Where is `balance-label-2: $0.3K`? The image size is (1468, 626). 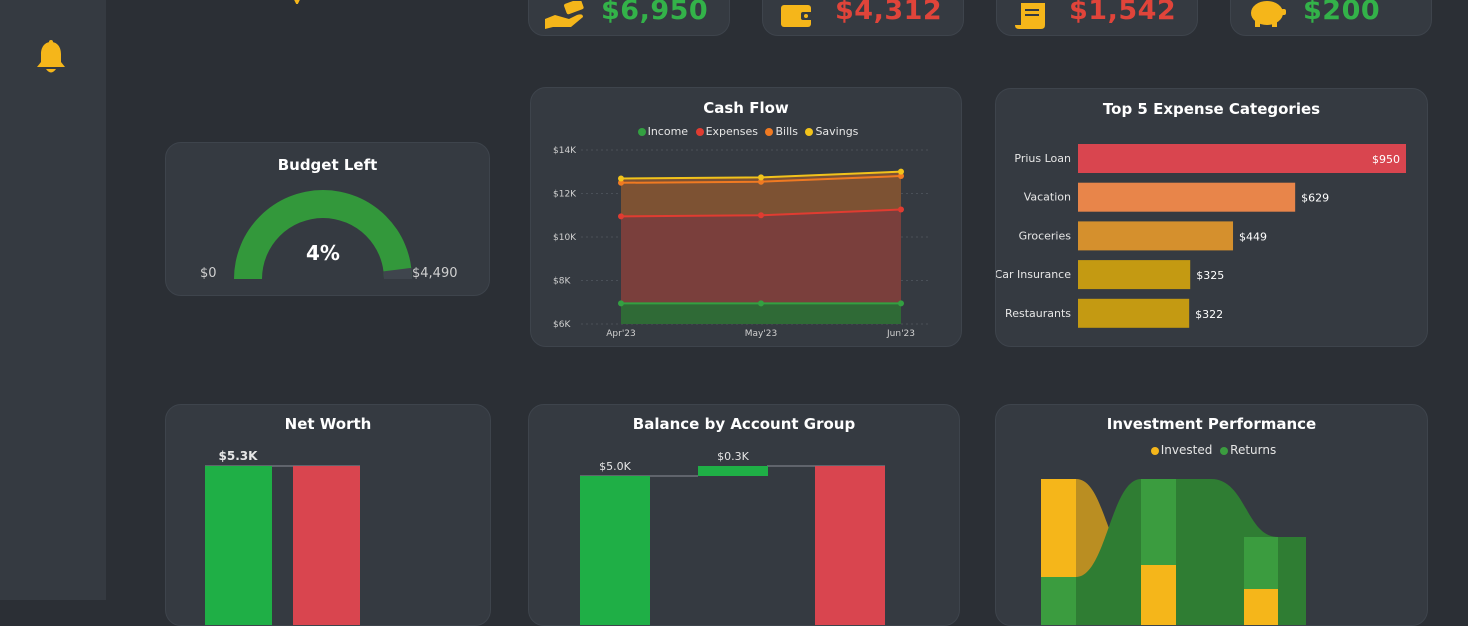
balance-label-2: $0.3K is located at coordinates (733, 456).